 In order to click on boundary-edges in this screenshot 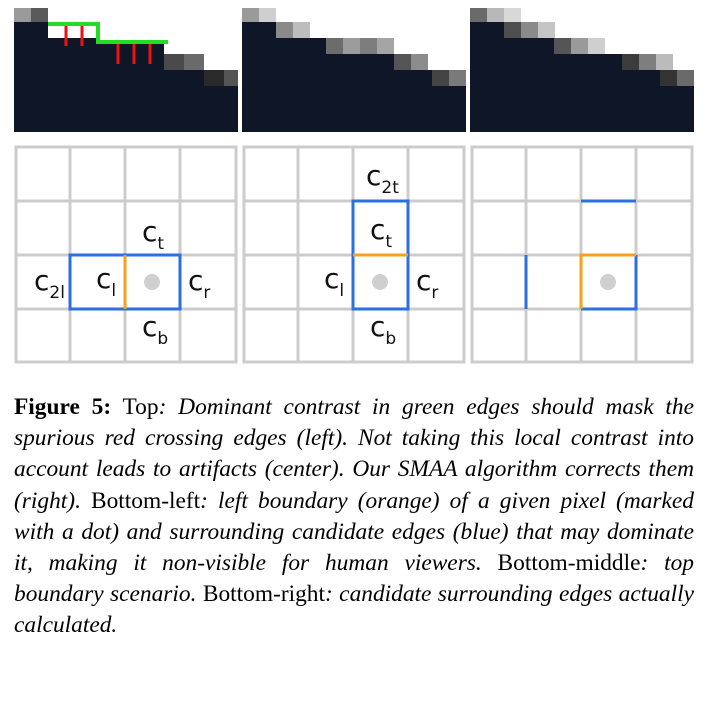, I will do `click(607, 281)`.